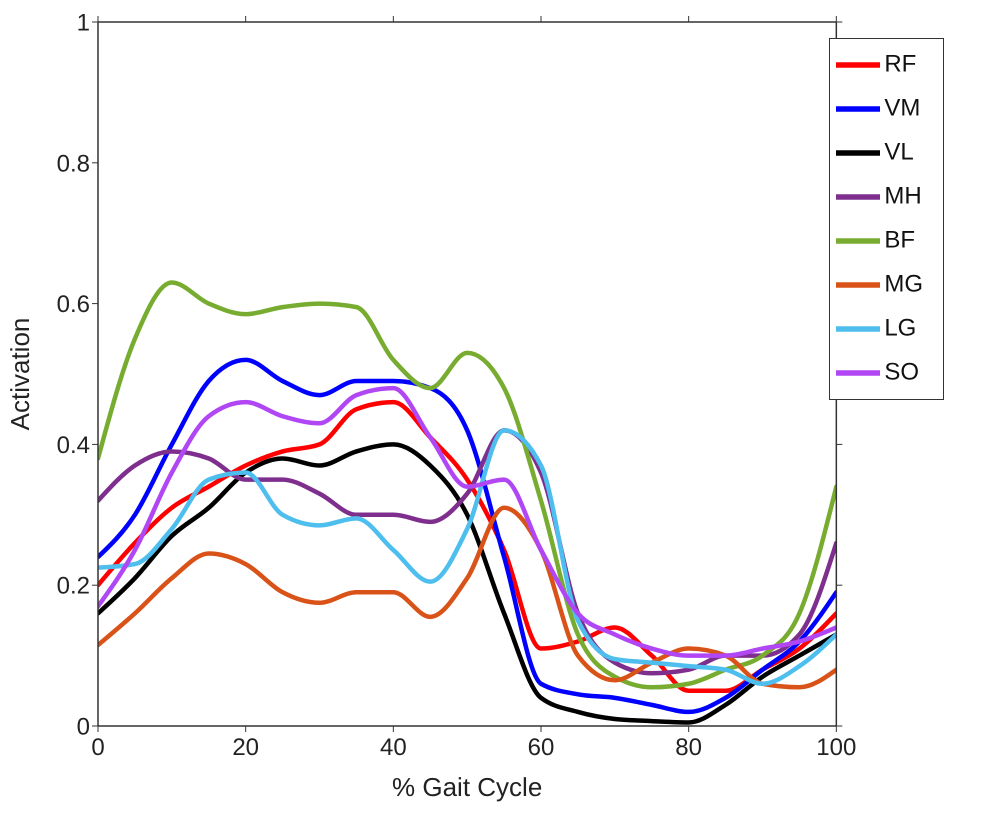 Image resolution: width=990 pixels, height=824 pixels. What do you see at coordinates (899, 152) in the screenshot?
I see `legend-label: VL` at bounding box center [899, 152].